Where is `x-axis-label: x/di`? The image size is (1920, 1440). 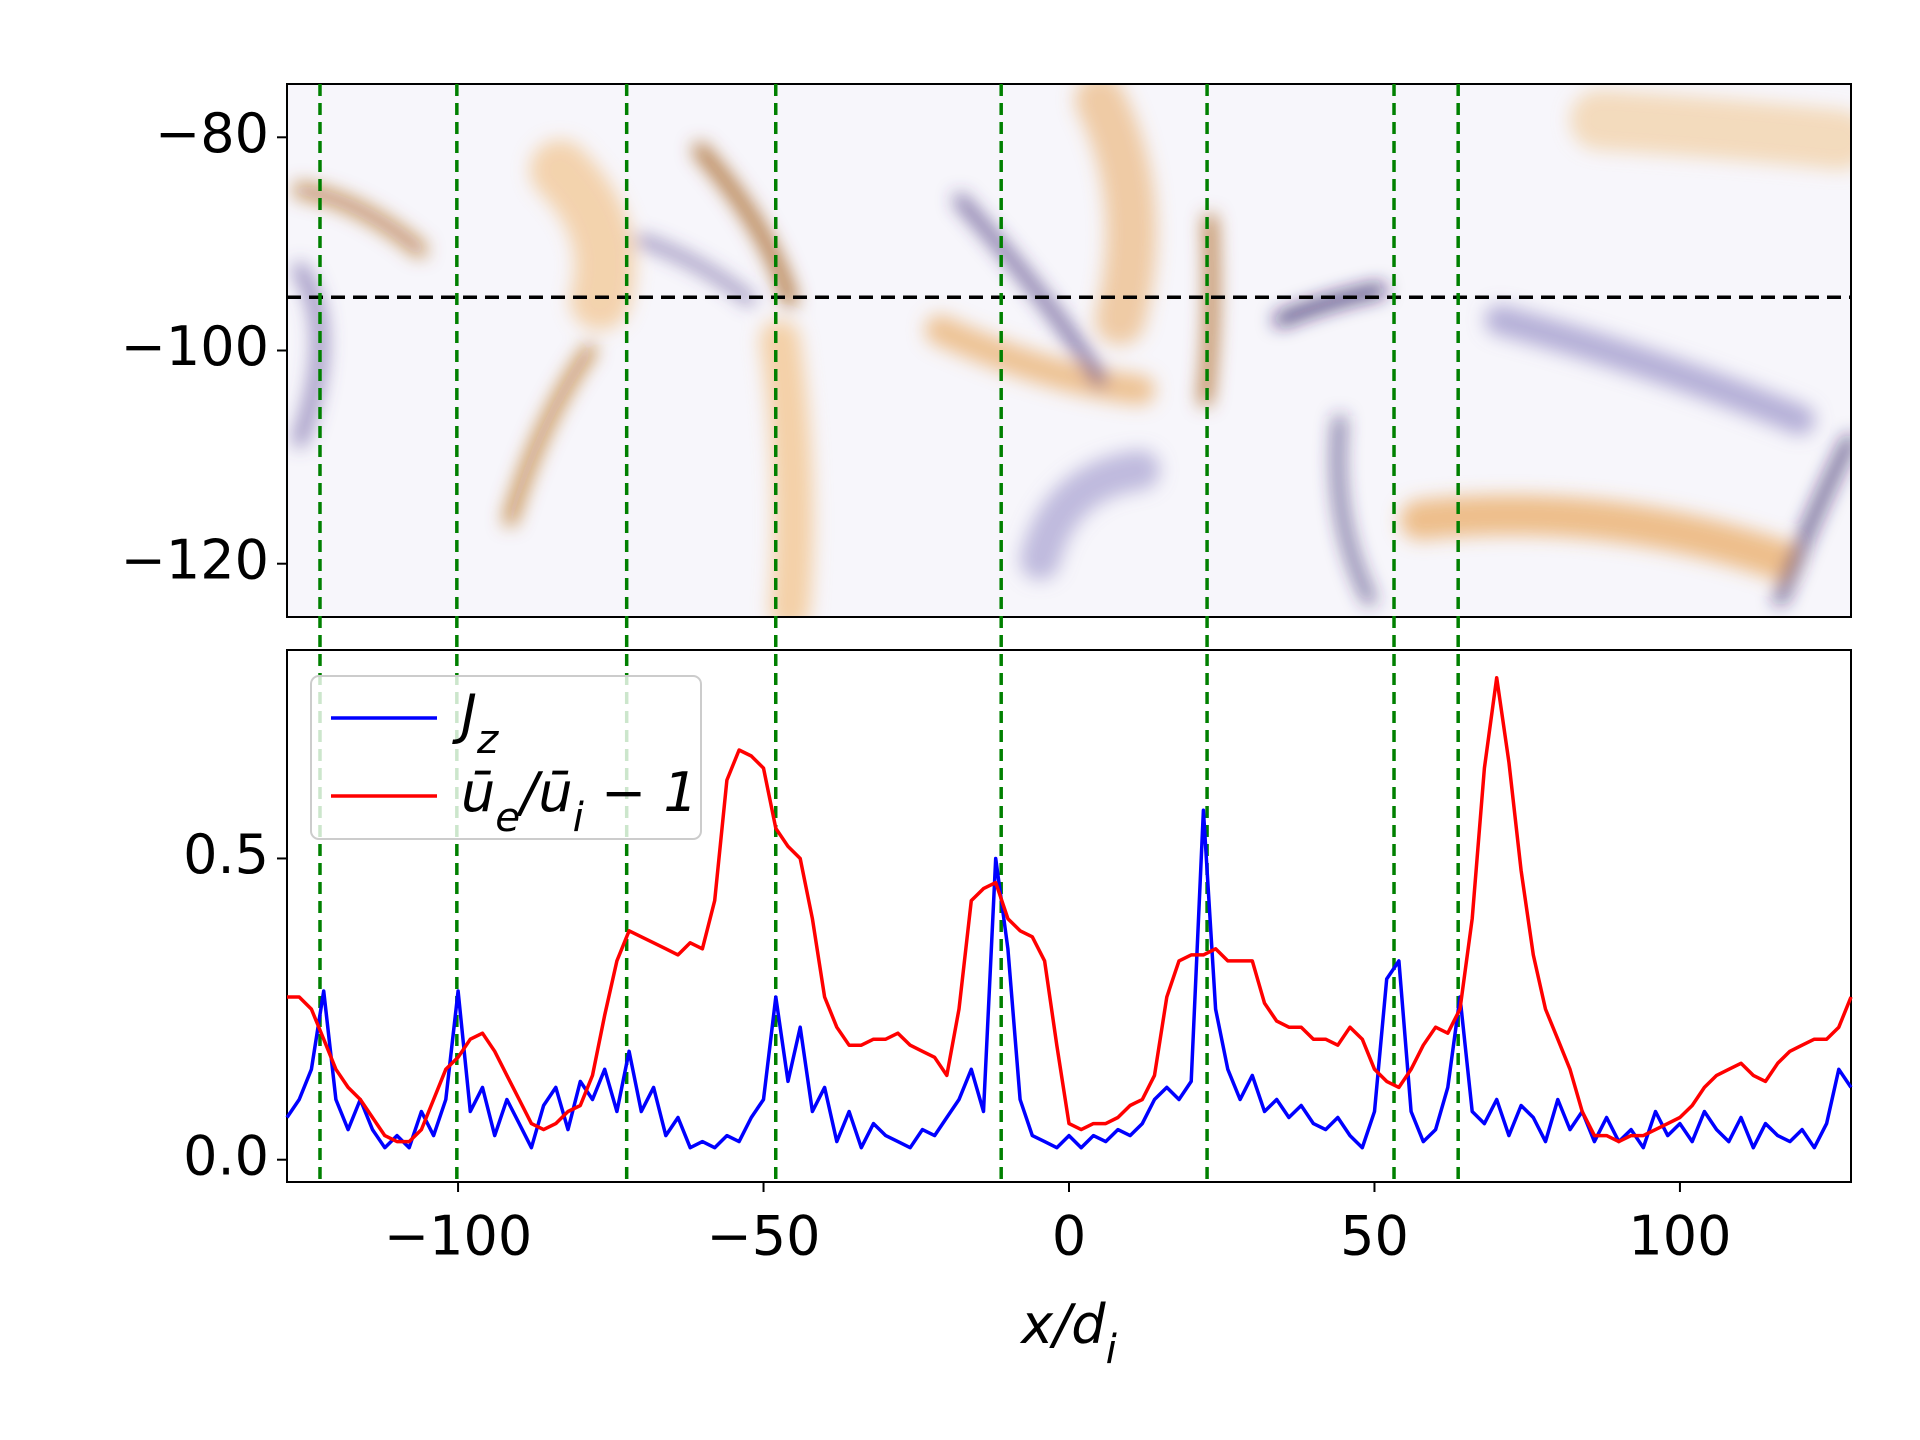 x-axis-label: x/di is located at coordinates (1068, 1333).